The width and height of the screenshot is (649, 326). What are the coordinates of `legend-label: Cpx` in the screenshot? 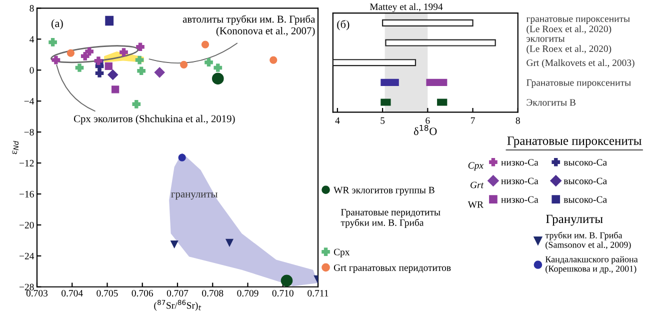 It's located at (342, 253).